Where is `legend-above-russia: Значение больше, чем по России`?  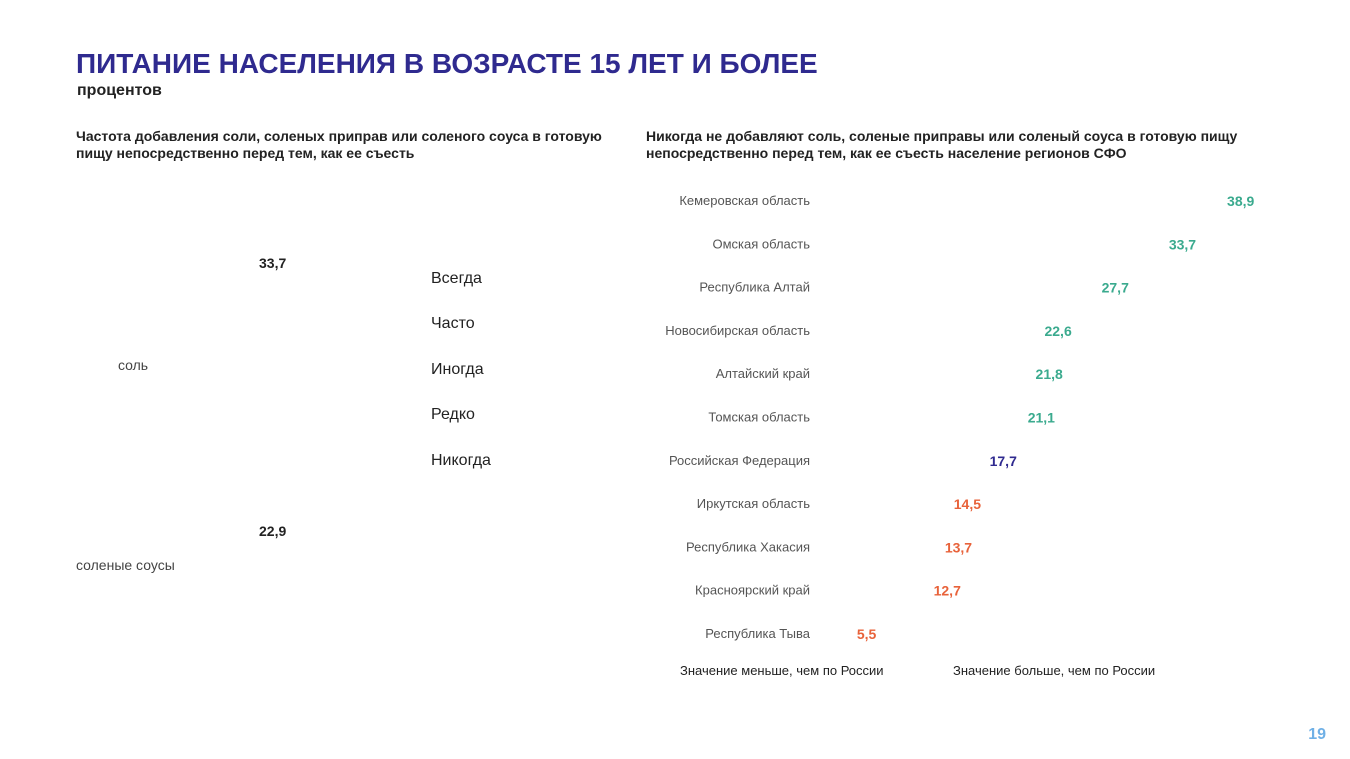
legend-above-russia: Значение больше, чем по России is located at coordinates (1054, 670).